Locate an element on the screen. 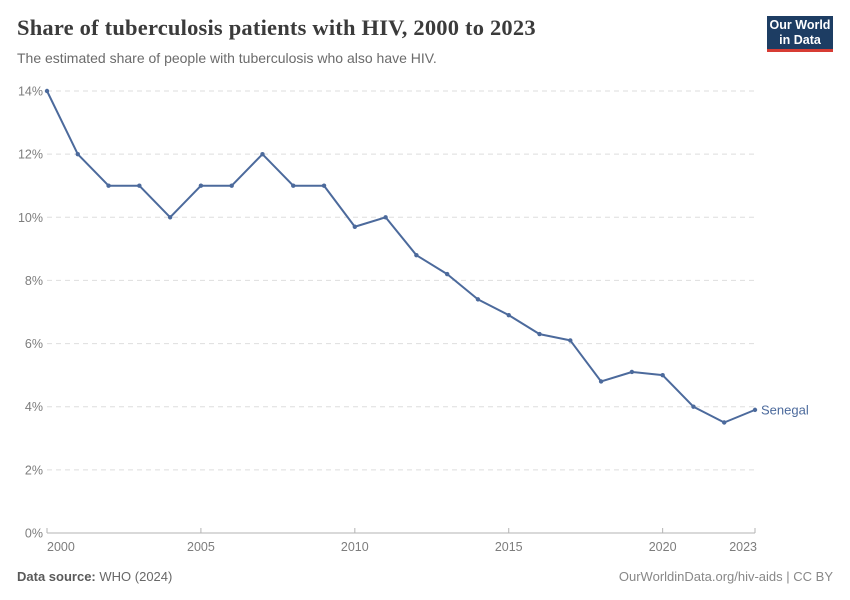 Image resolution: width=850 pixels, height=600 pixels. data-point-2010 is located at coordinates (355, 226).